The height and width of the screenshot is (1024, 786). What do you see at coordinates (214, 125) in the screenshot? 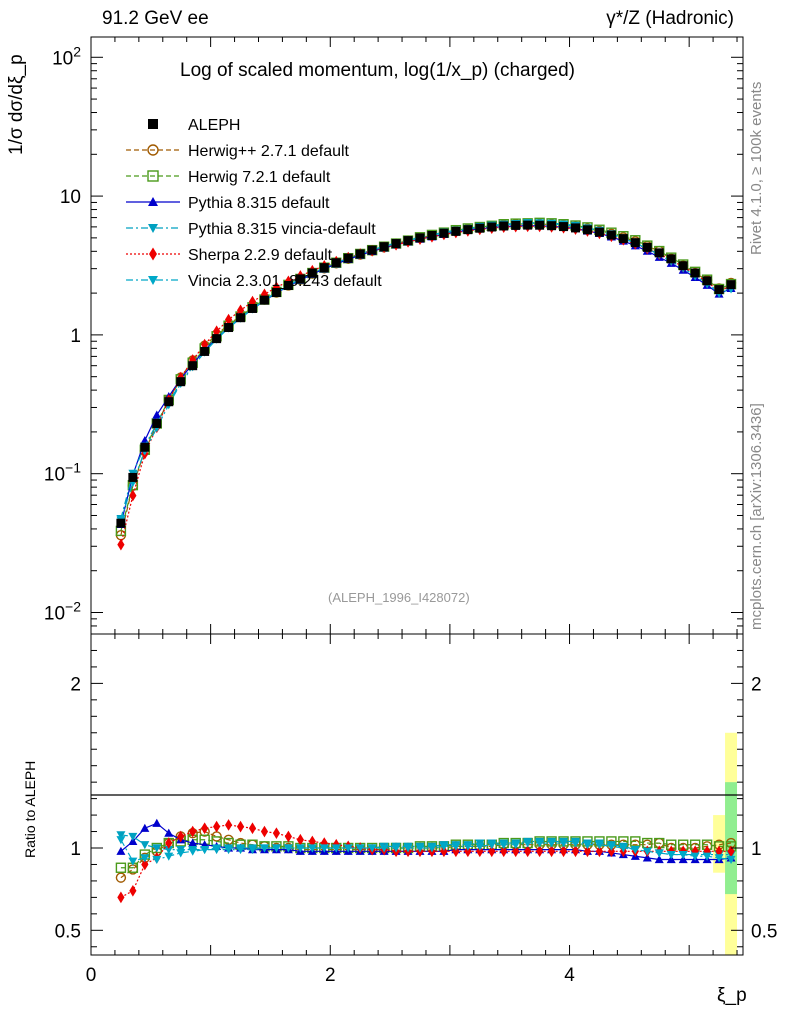
I see `legend-label: ALEPH` at bounding box center [214, 125].